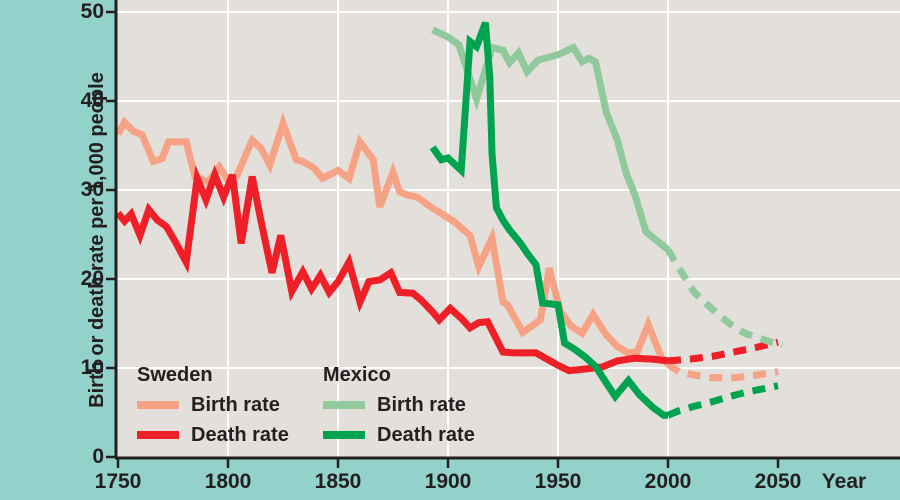 This screenshot has width=900, height=500. I want to click on legend-title-mexico: Mexico, so click(357, 375).